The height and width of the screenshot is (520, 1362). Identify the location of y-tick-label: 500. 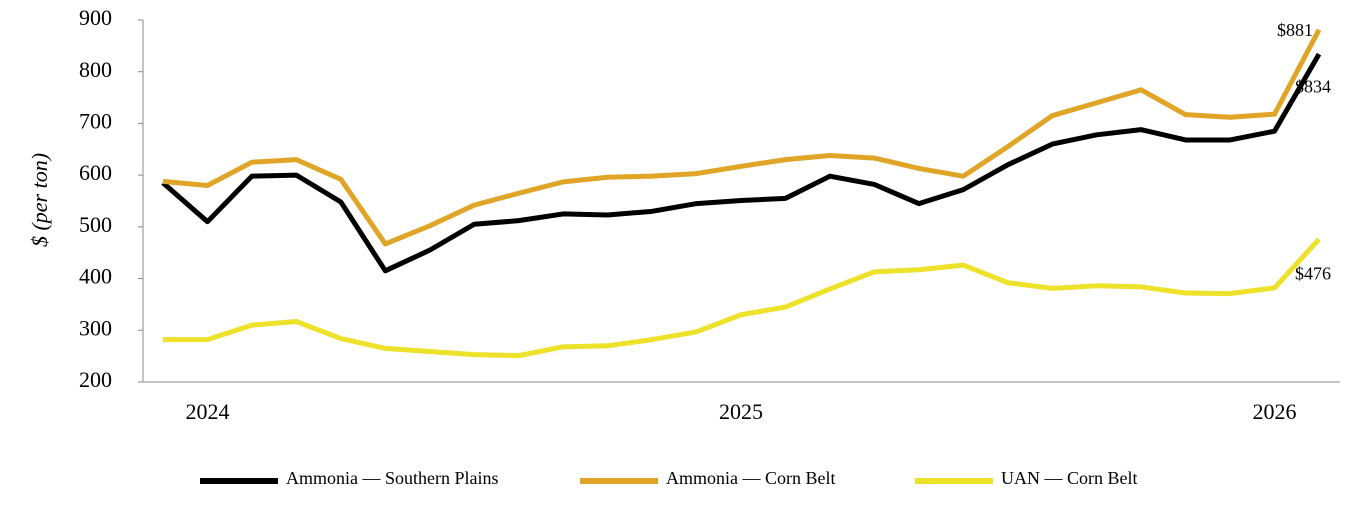
(95, 224).